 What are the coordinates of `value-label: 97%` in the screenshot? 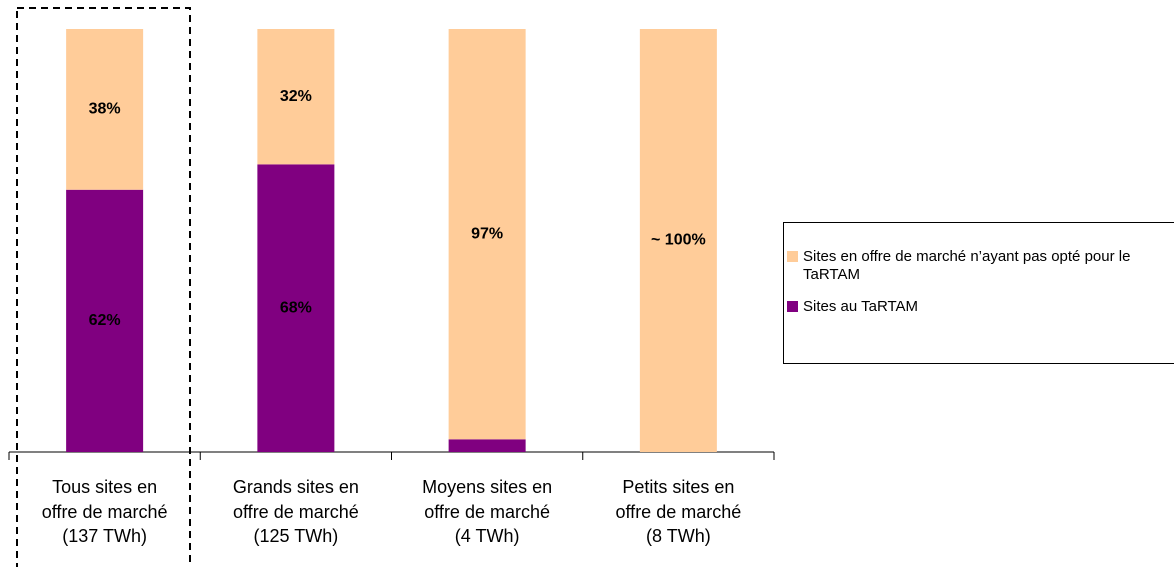 It's located at (487, 233).